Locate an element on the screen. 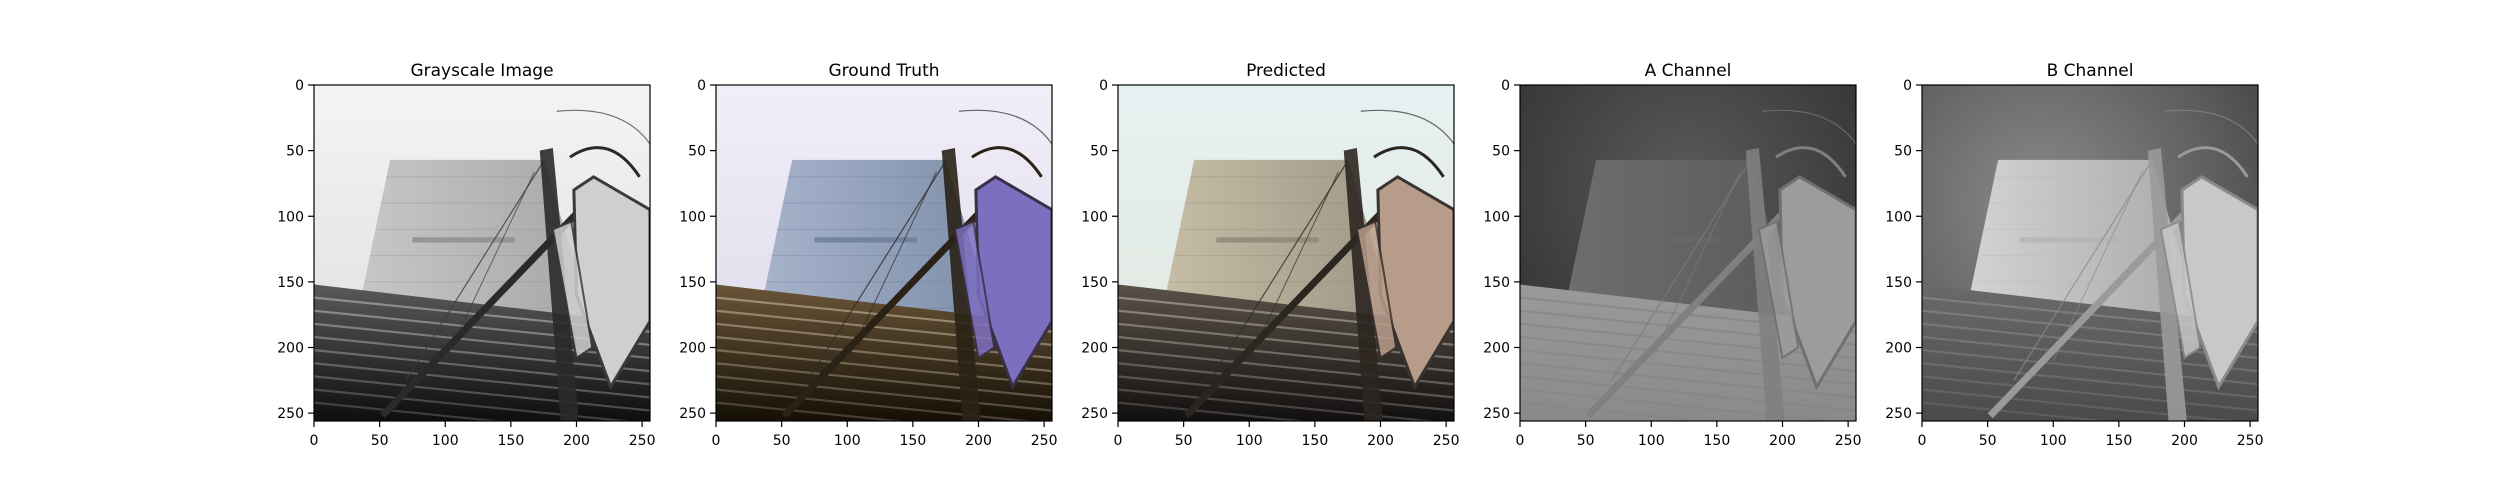  panel: Predicted 0 50 100 150 200 250 0 50 100 150 200 250 is located at coordinates (1270, 255).